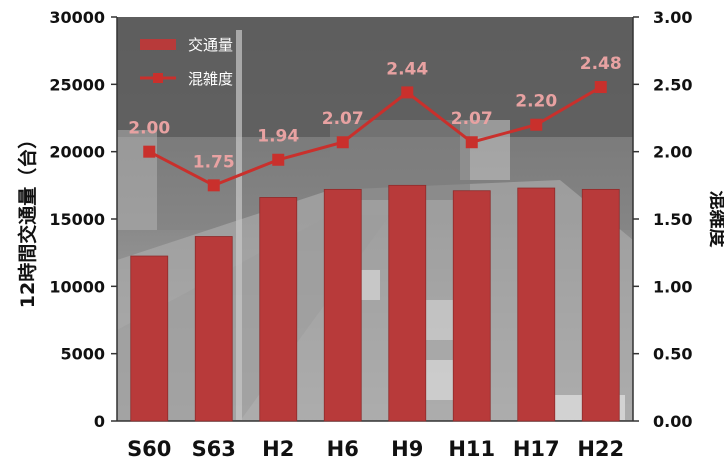 This screenshot has height=467, width=724. What do you see at coordinates (210, 79) in the screenshot?
I see `legend-label-line: 混雑度` at bounding box center [210, 79].